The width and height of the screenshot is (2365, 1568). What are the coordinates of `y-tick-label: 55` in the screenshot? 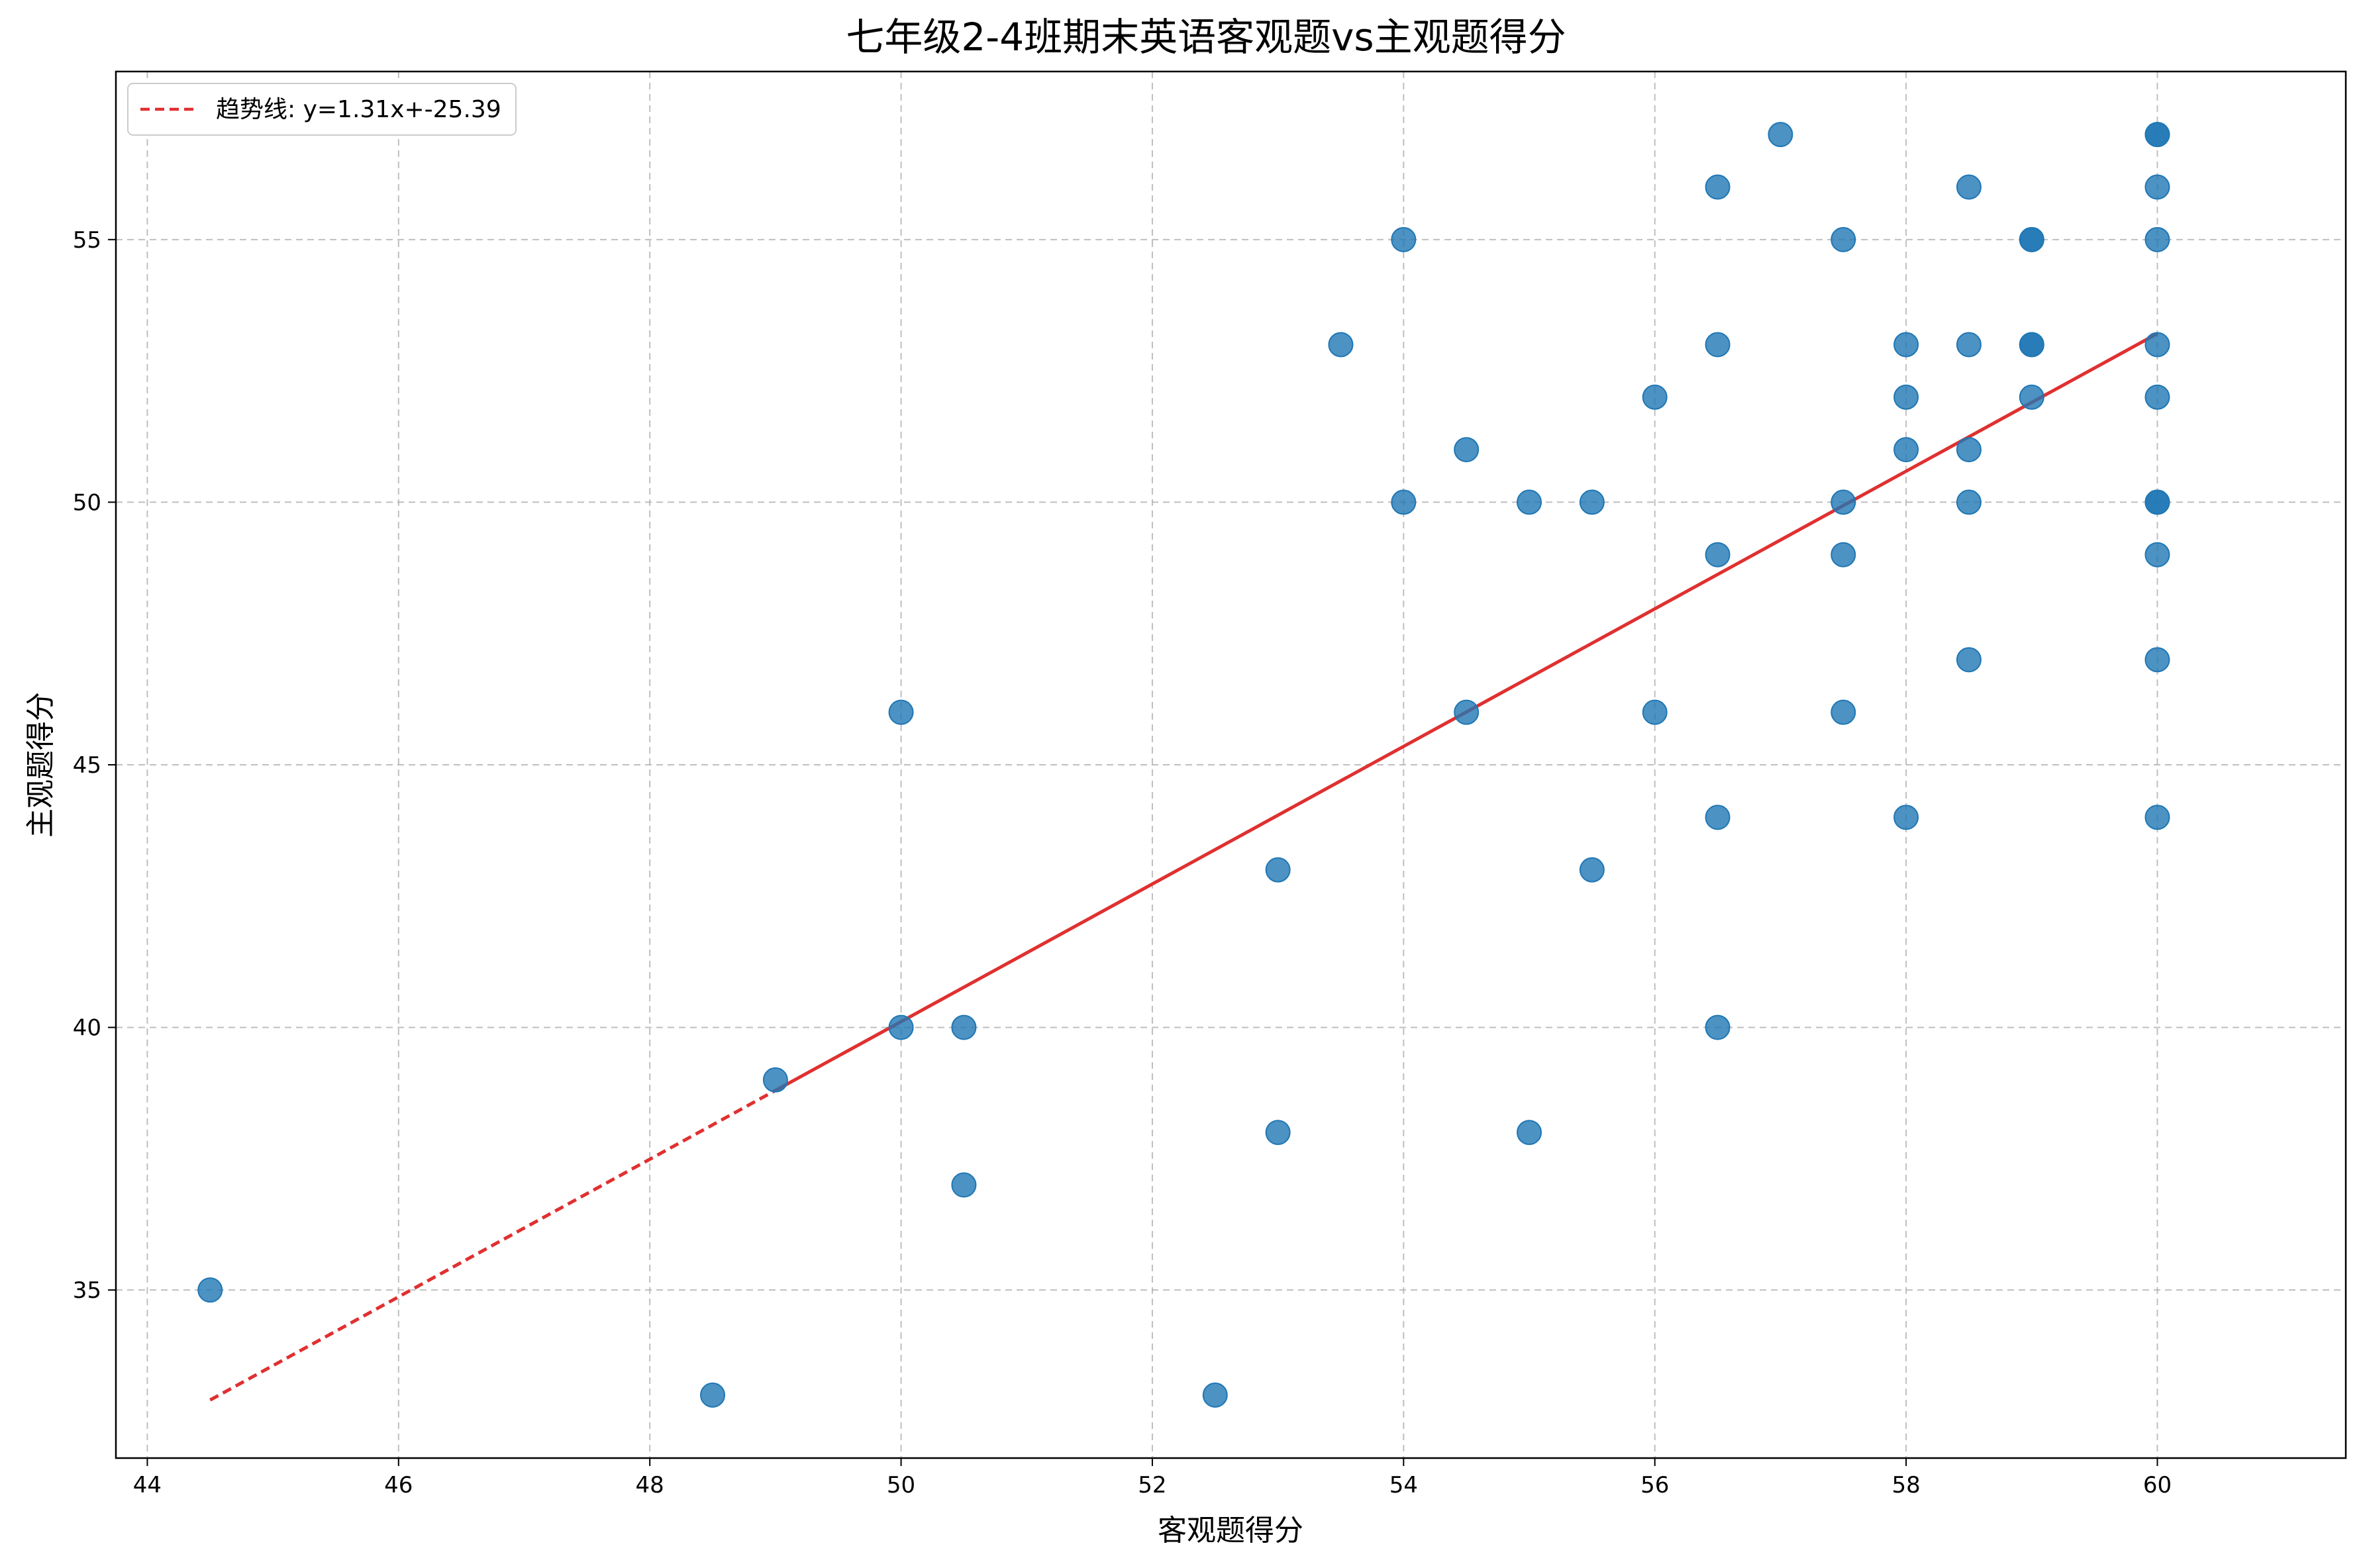 It's located at (87, 240).